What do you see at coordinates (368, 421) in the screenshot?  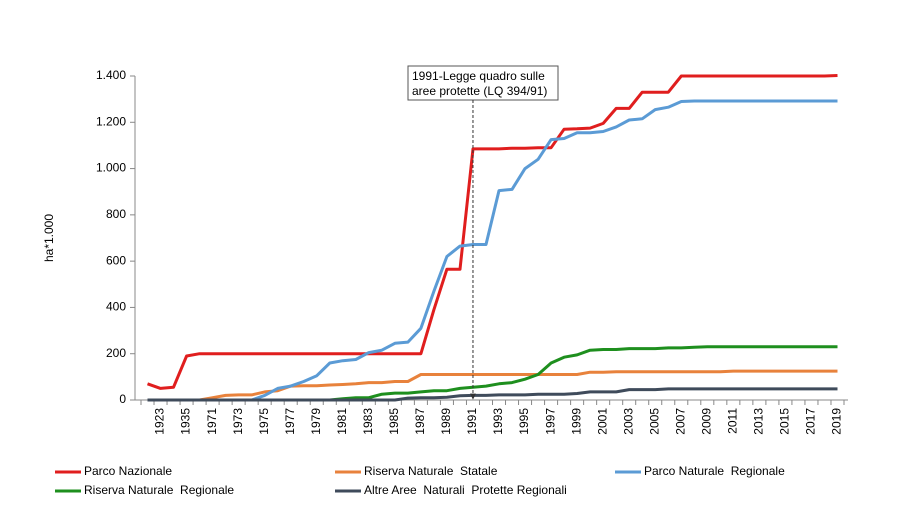 I see `x-tick-label: 1983` at bounding box center [368, 421].